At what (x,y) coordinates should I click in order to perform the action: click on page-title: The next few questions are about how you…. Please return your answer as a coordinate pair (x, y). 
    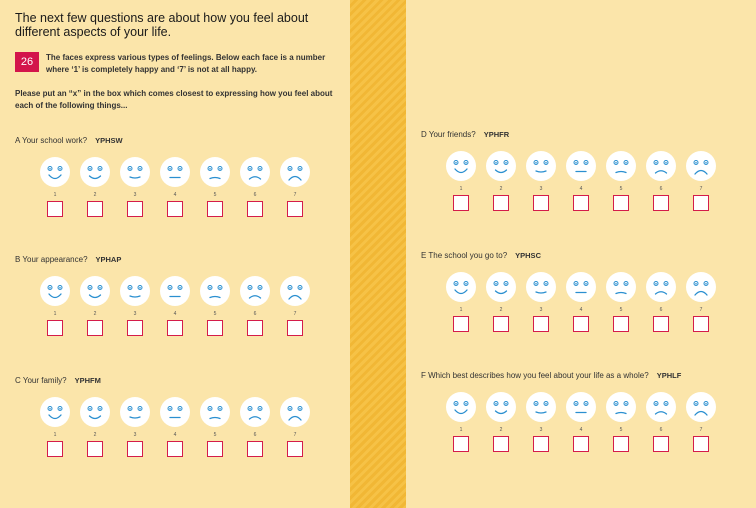
    Looking at the image, I should click on (162, 25).